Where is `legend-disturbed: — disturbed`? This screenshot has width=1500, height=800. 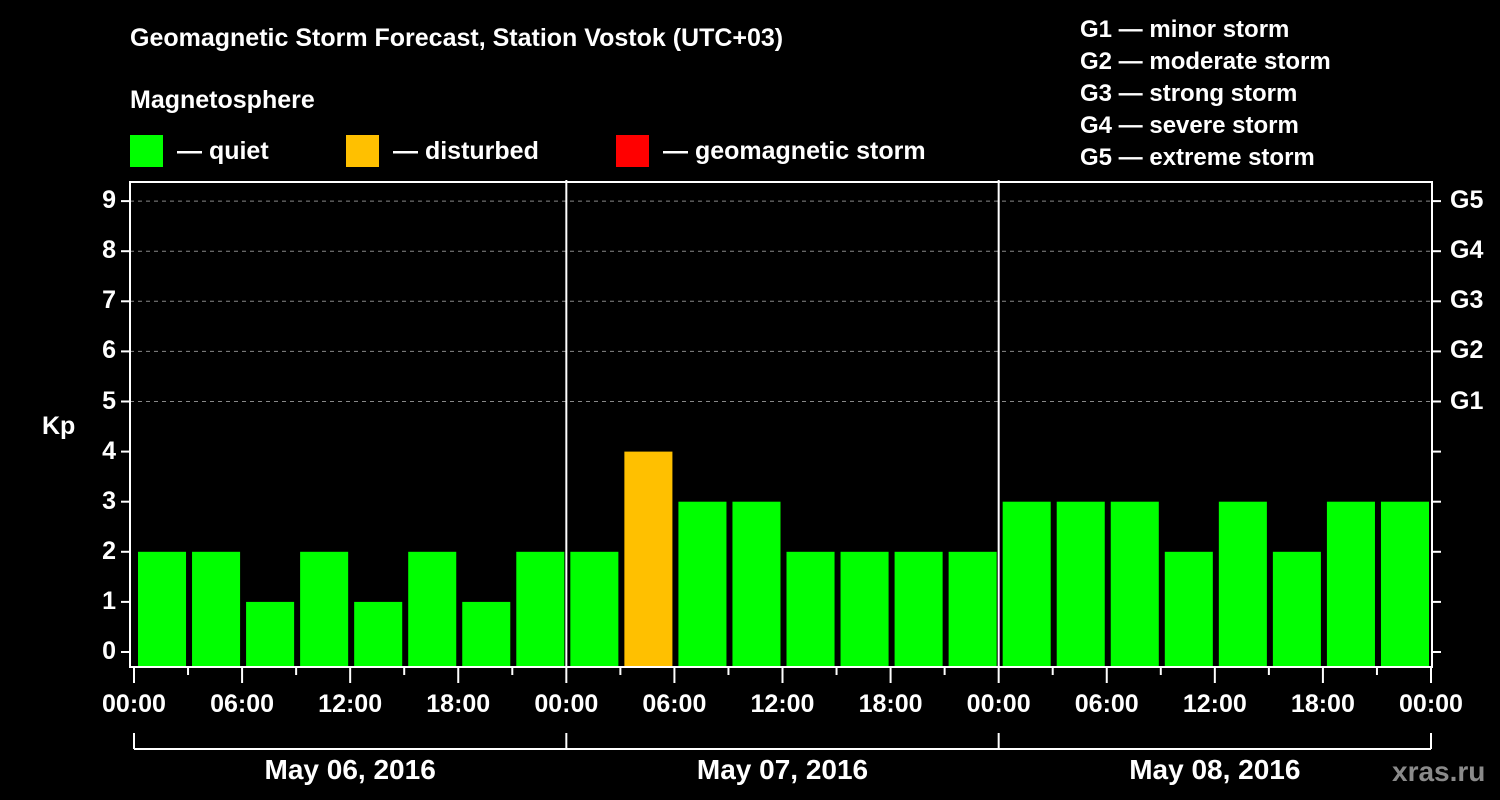 legend-disturbed: — disturbed is located at coordinates (442, 151).